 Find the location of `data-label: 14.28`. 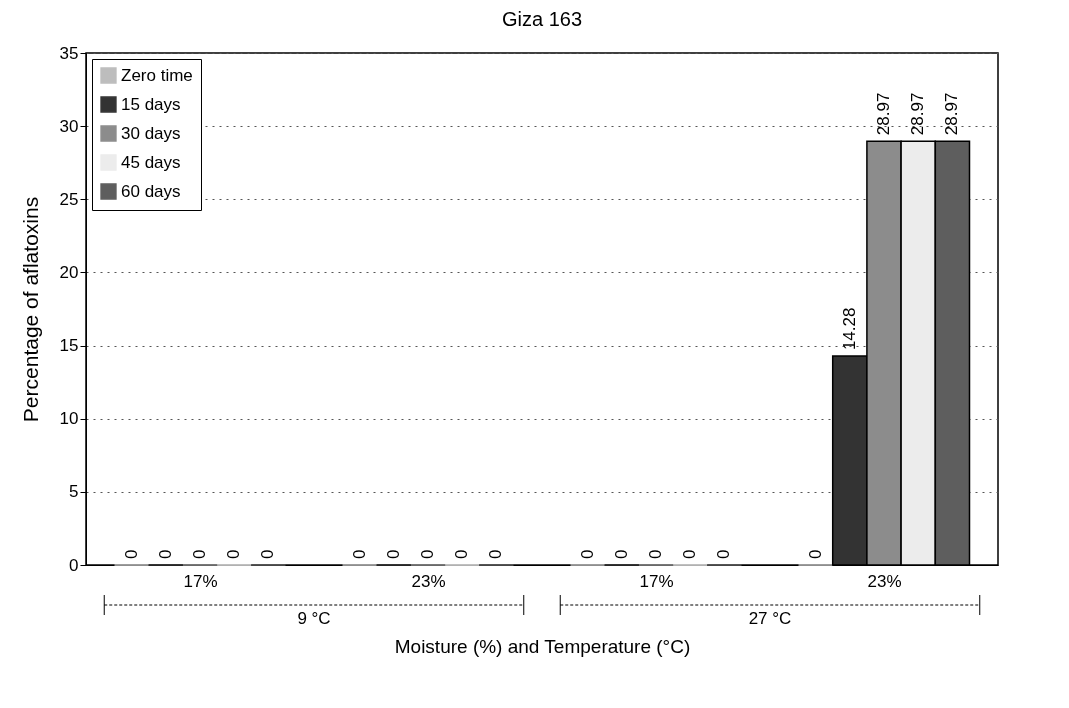

data-label: 14.28 is located at coordinates (849, 329).